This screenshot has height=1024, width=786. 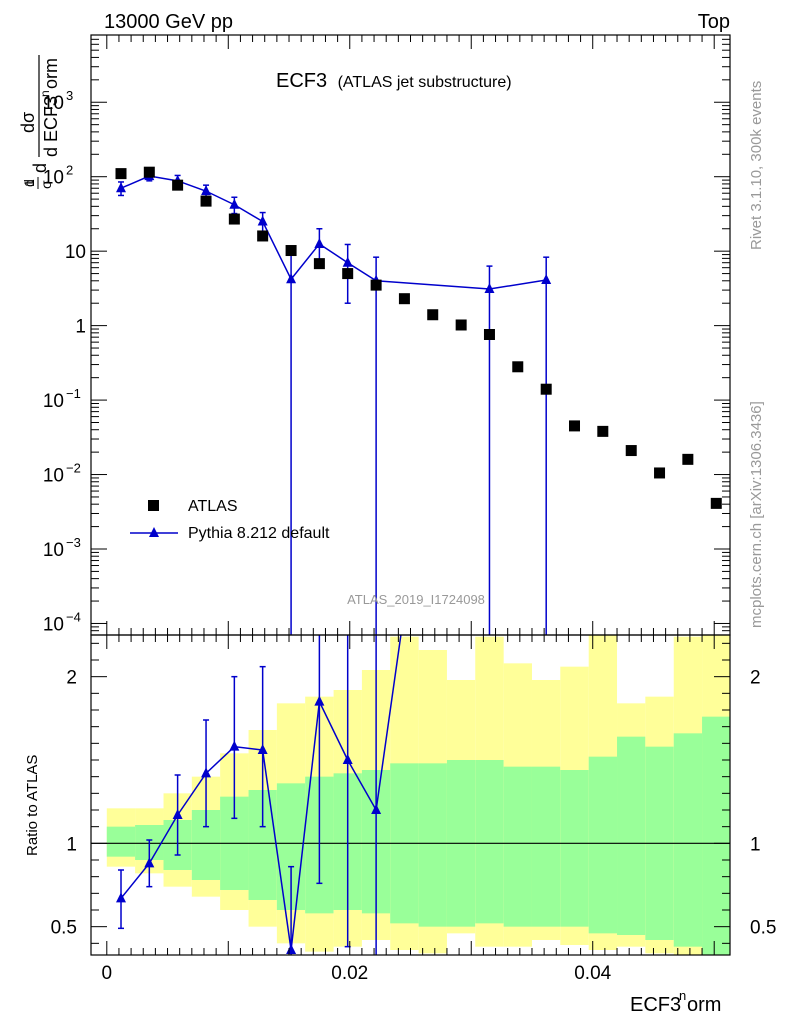 I want to click on plot-title: ECF3 (ATLAS jet substructure), so click(x=394, y=81).